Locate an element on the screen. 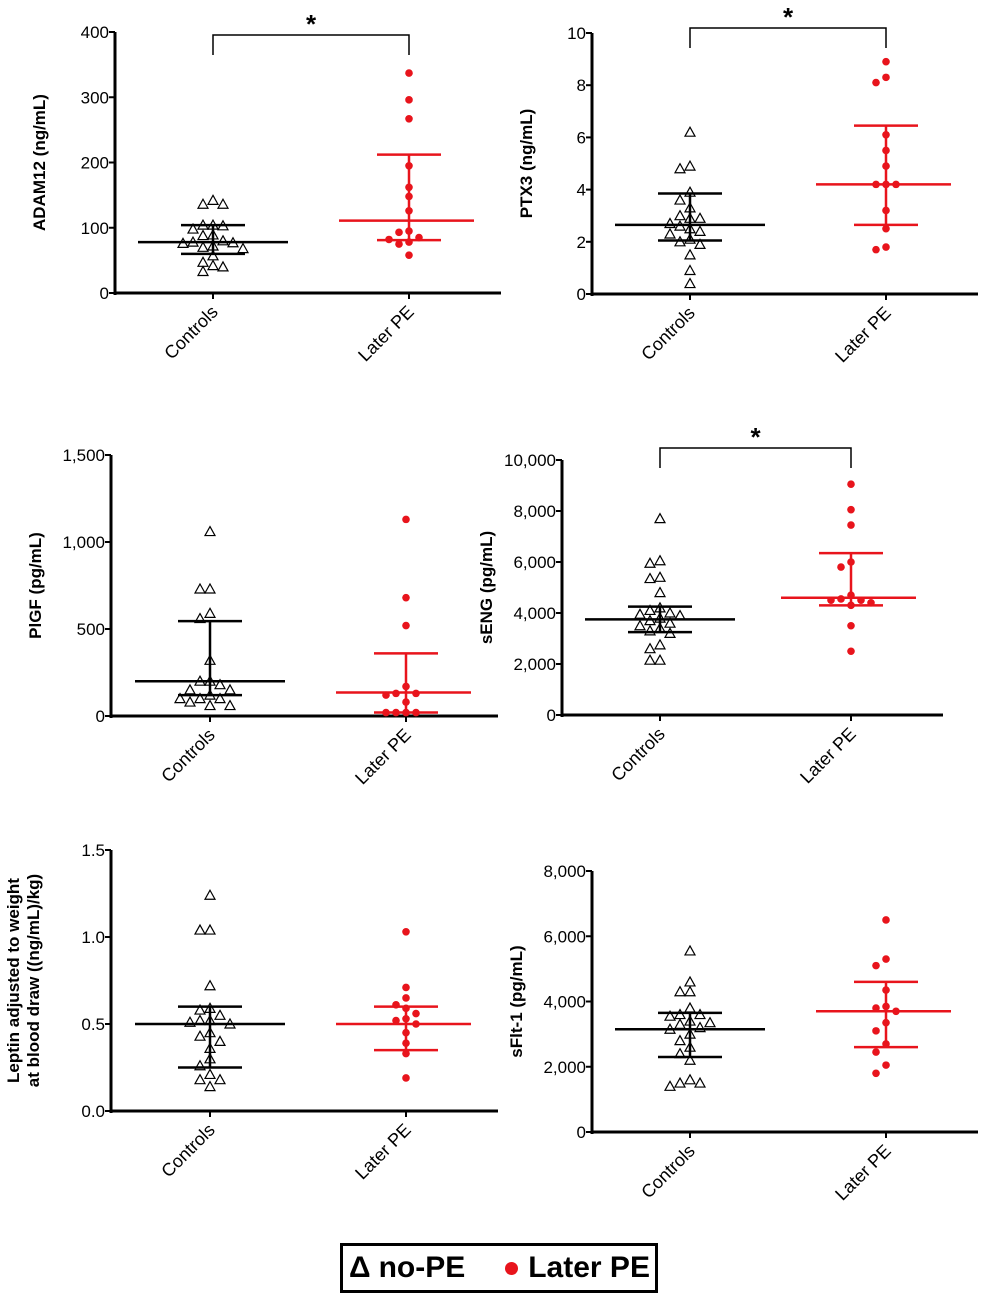  significance-star: * is located at coordinates (788, 17).